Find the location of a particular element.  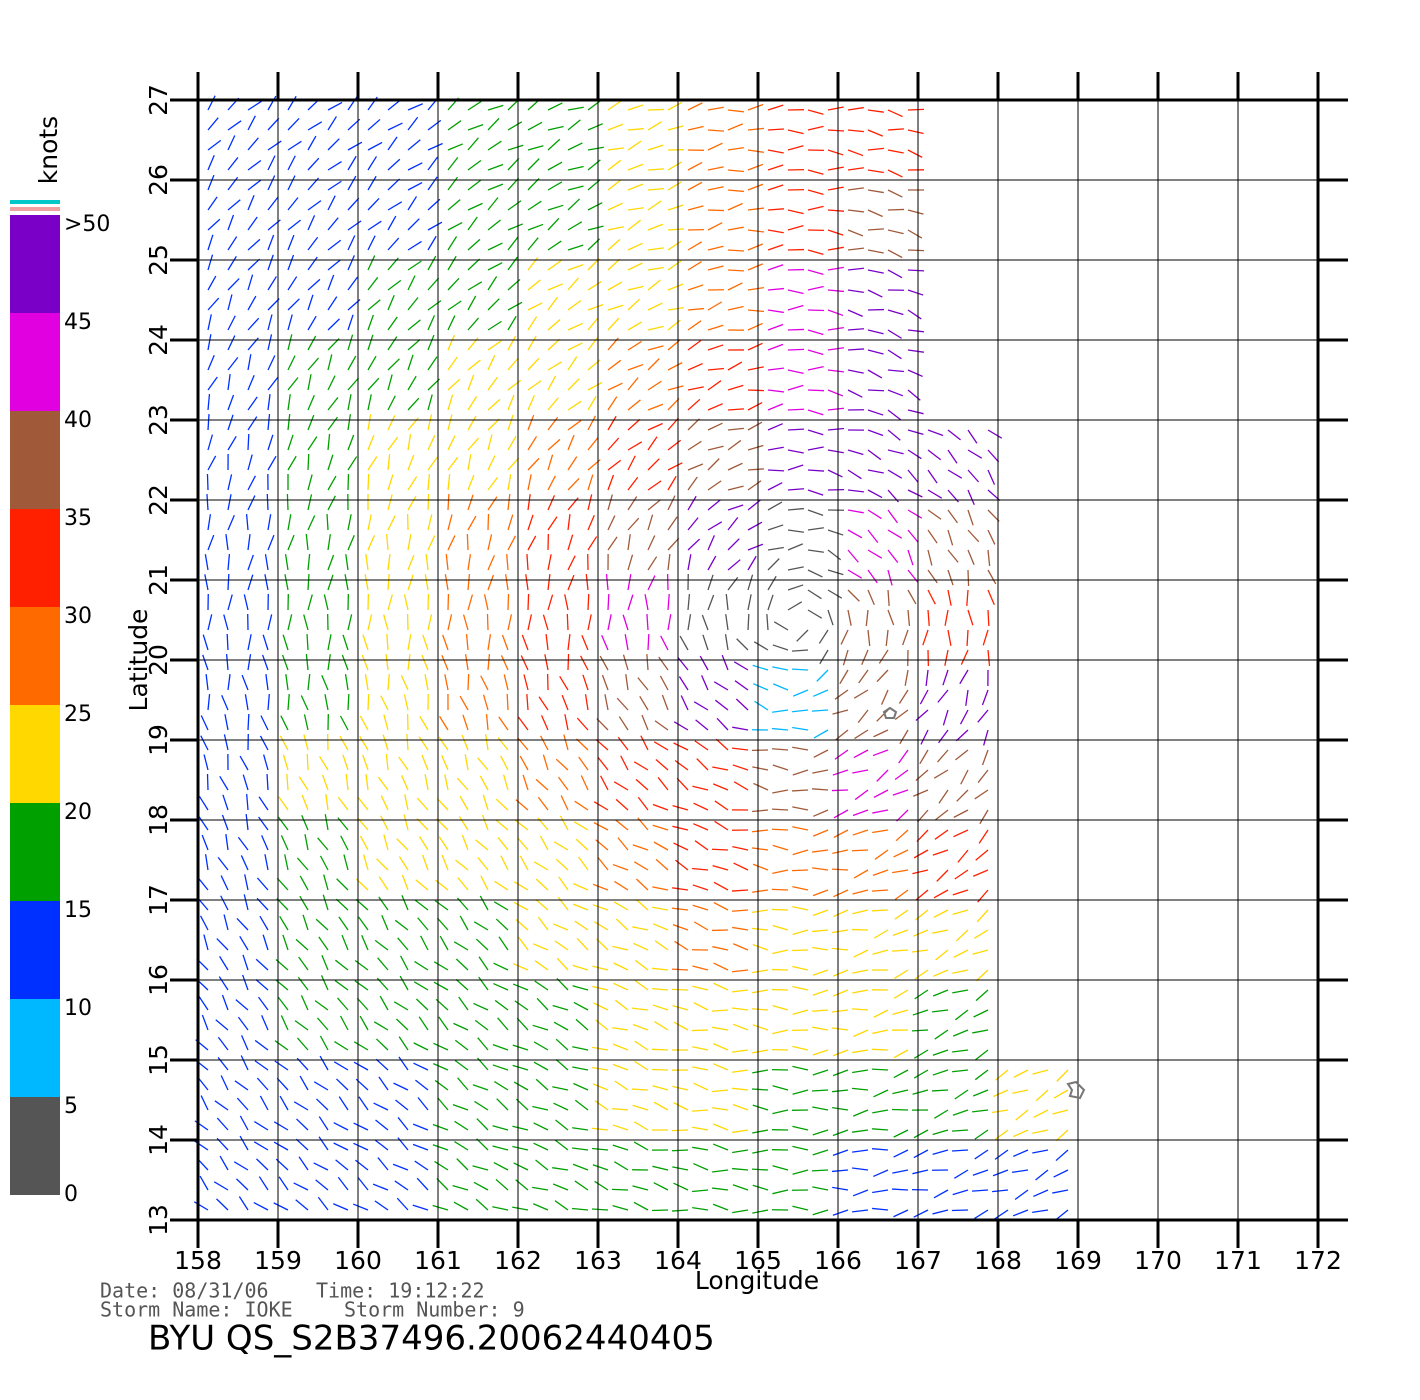

colorbar-cap is located at coordinates (35, 202).